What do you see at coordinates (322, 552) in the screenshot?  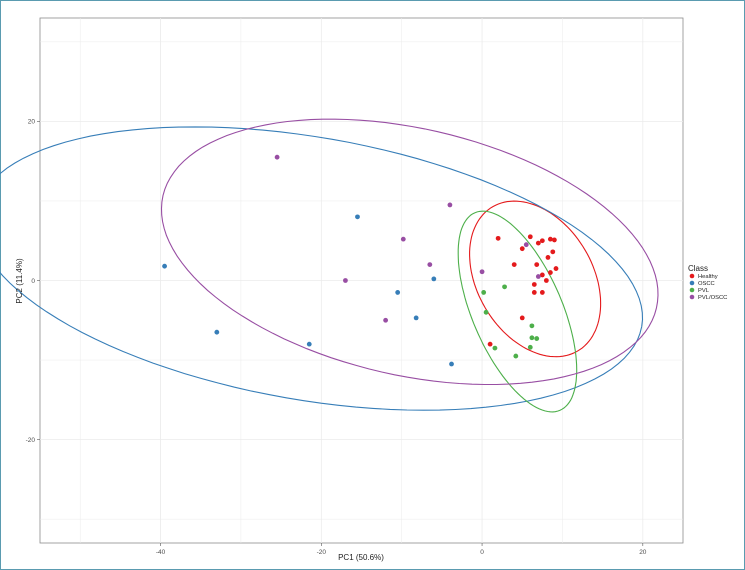 I see `x-tick-label: -20` at bounding box center [322, 552].